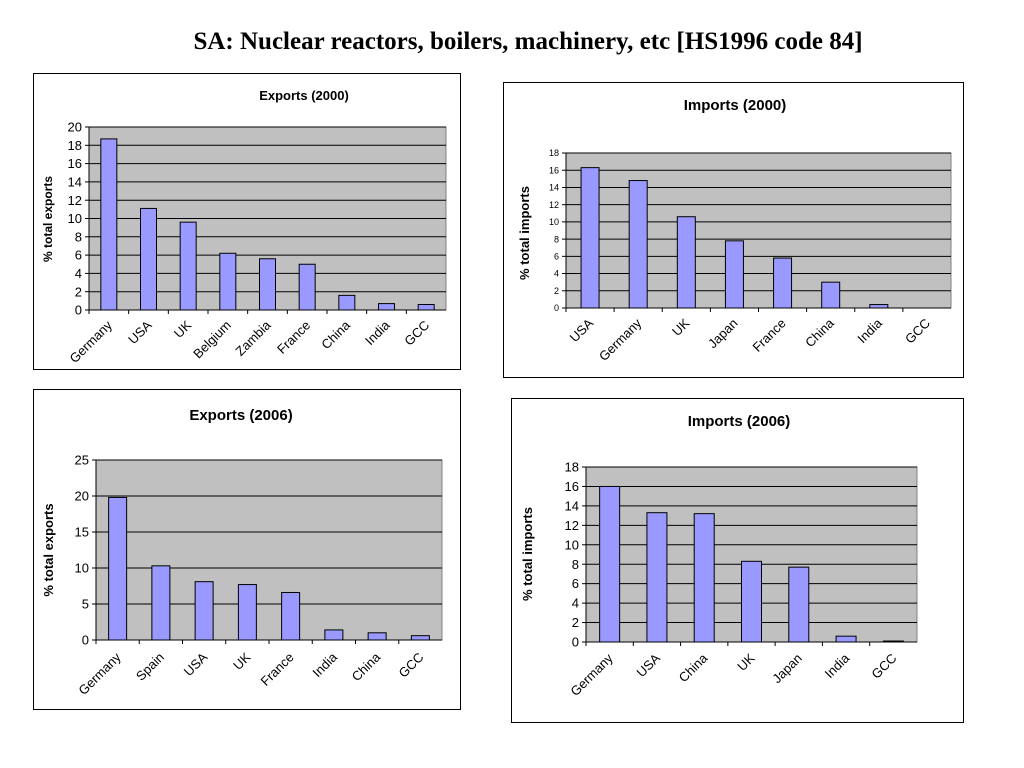 The height and width of the screenshot is (768, 1024). I want to click on x-tick-label-spain: Spain, so click(150, 667).